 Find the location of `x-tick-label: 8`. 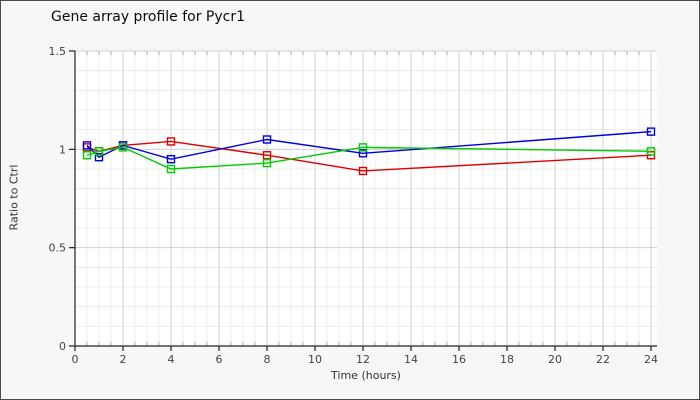

x-tick-label: 8 is located at coordinates (267, 359).